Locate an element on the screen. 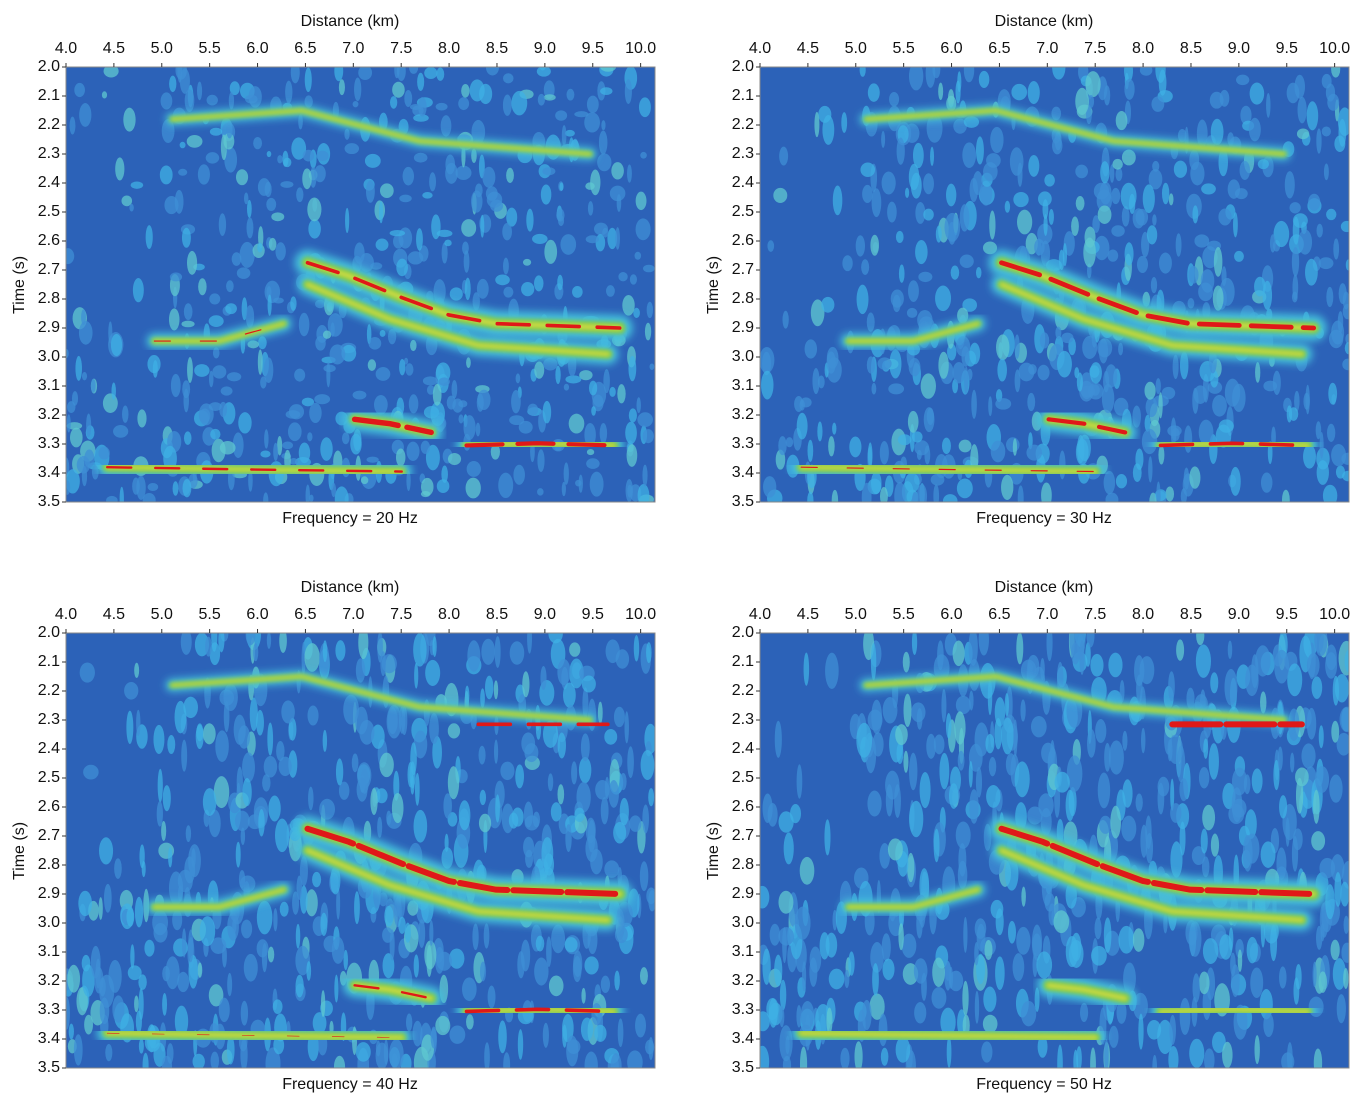  y-tick-label: 2.1 is located at coordinates (49, 661).